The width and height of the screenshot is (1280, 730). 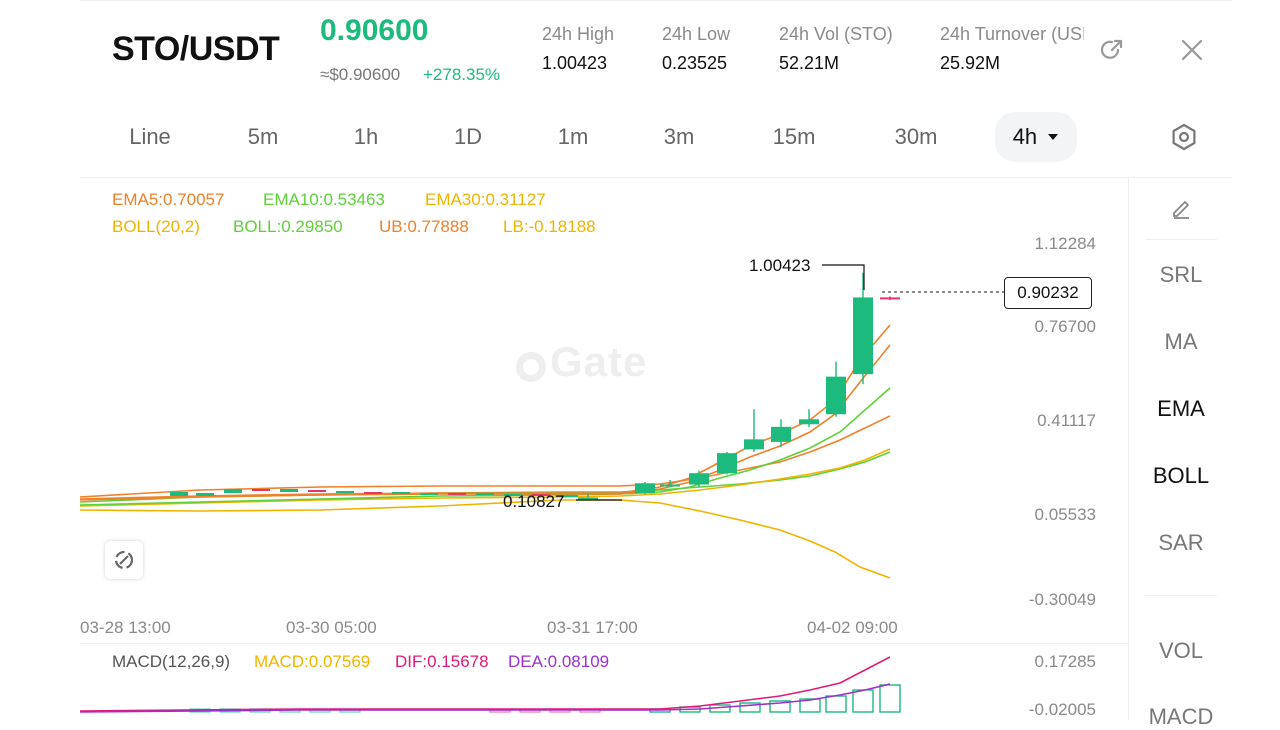 I want to click on pair-title: STO/USDT, so click(x=196, y=49).